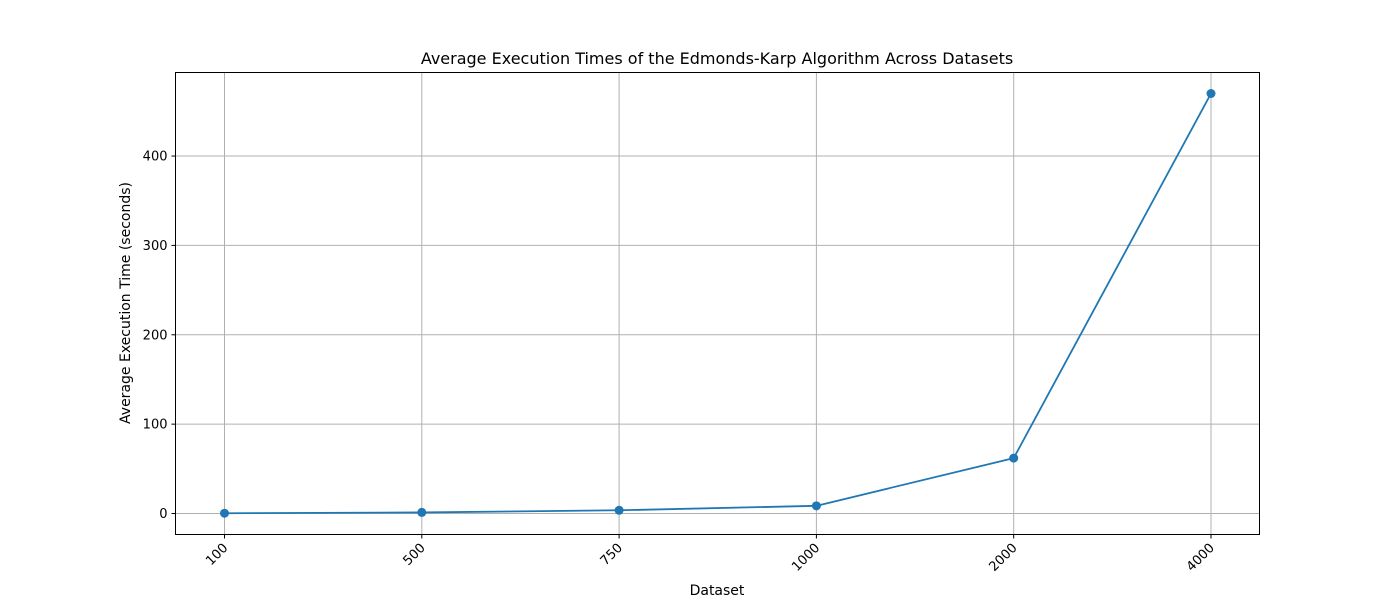  Describe the element at coordinates (155, 246) in the screenshot. I see `y-tick-label: 300` at that location.